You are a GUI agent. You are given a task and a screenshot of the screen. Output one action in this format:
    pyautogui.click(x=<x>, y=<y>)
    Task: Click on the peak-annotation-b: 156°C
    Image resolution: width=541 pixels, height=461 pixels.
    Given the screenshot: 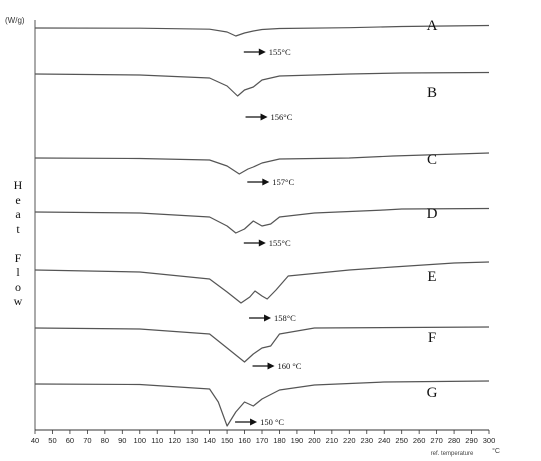 What is the action you would take?
    pyautogui.click(x=282, y=117)
    